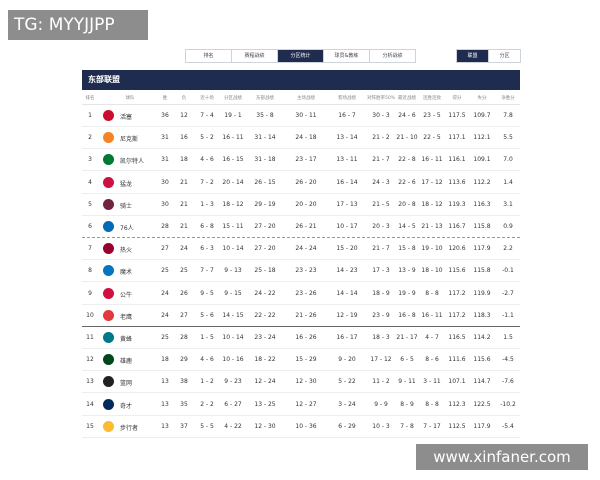  I want to click on table-cell: 9 - 13, so click(233, 271).